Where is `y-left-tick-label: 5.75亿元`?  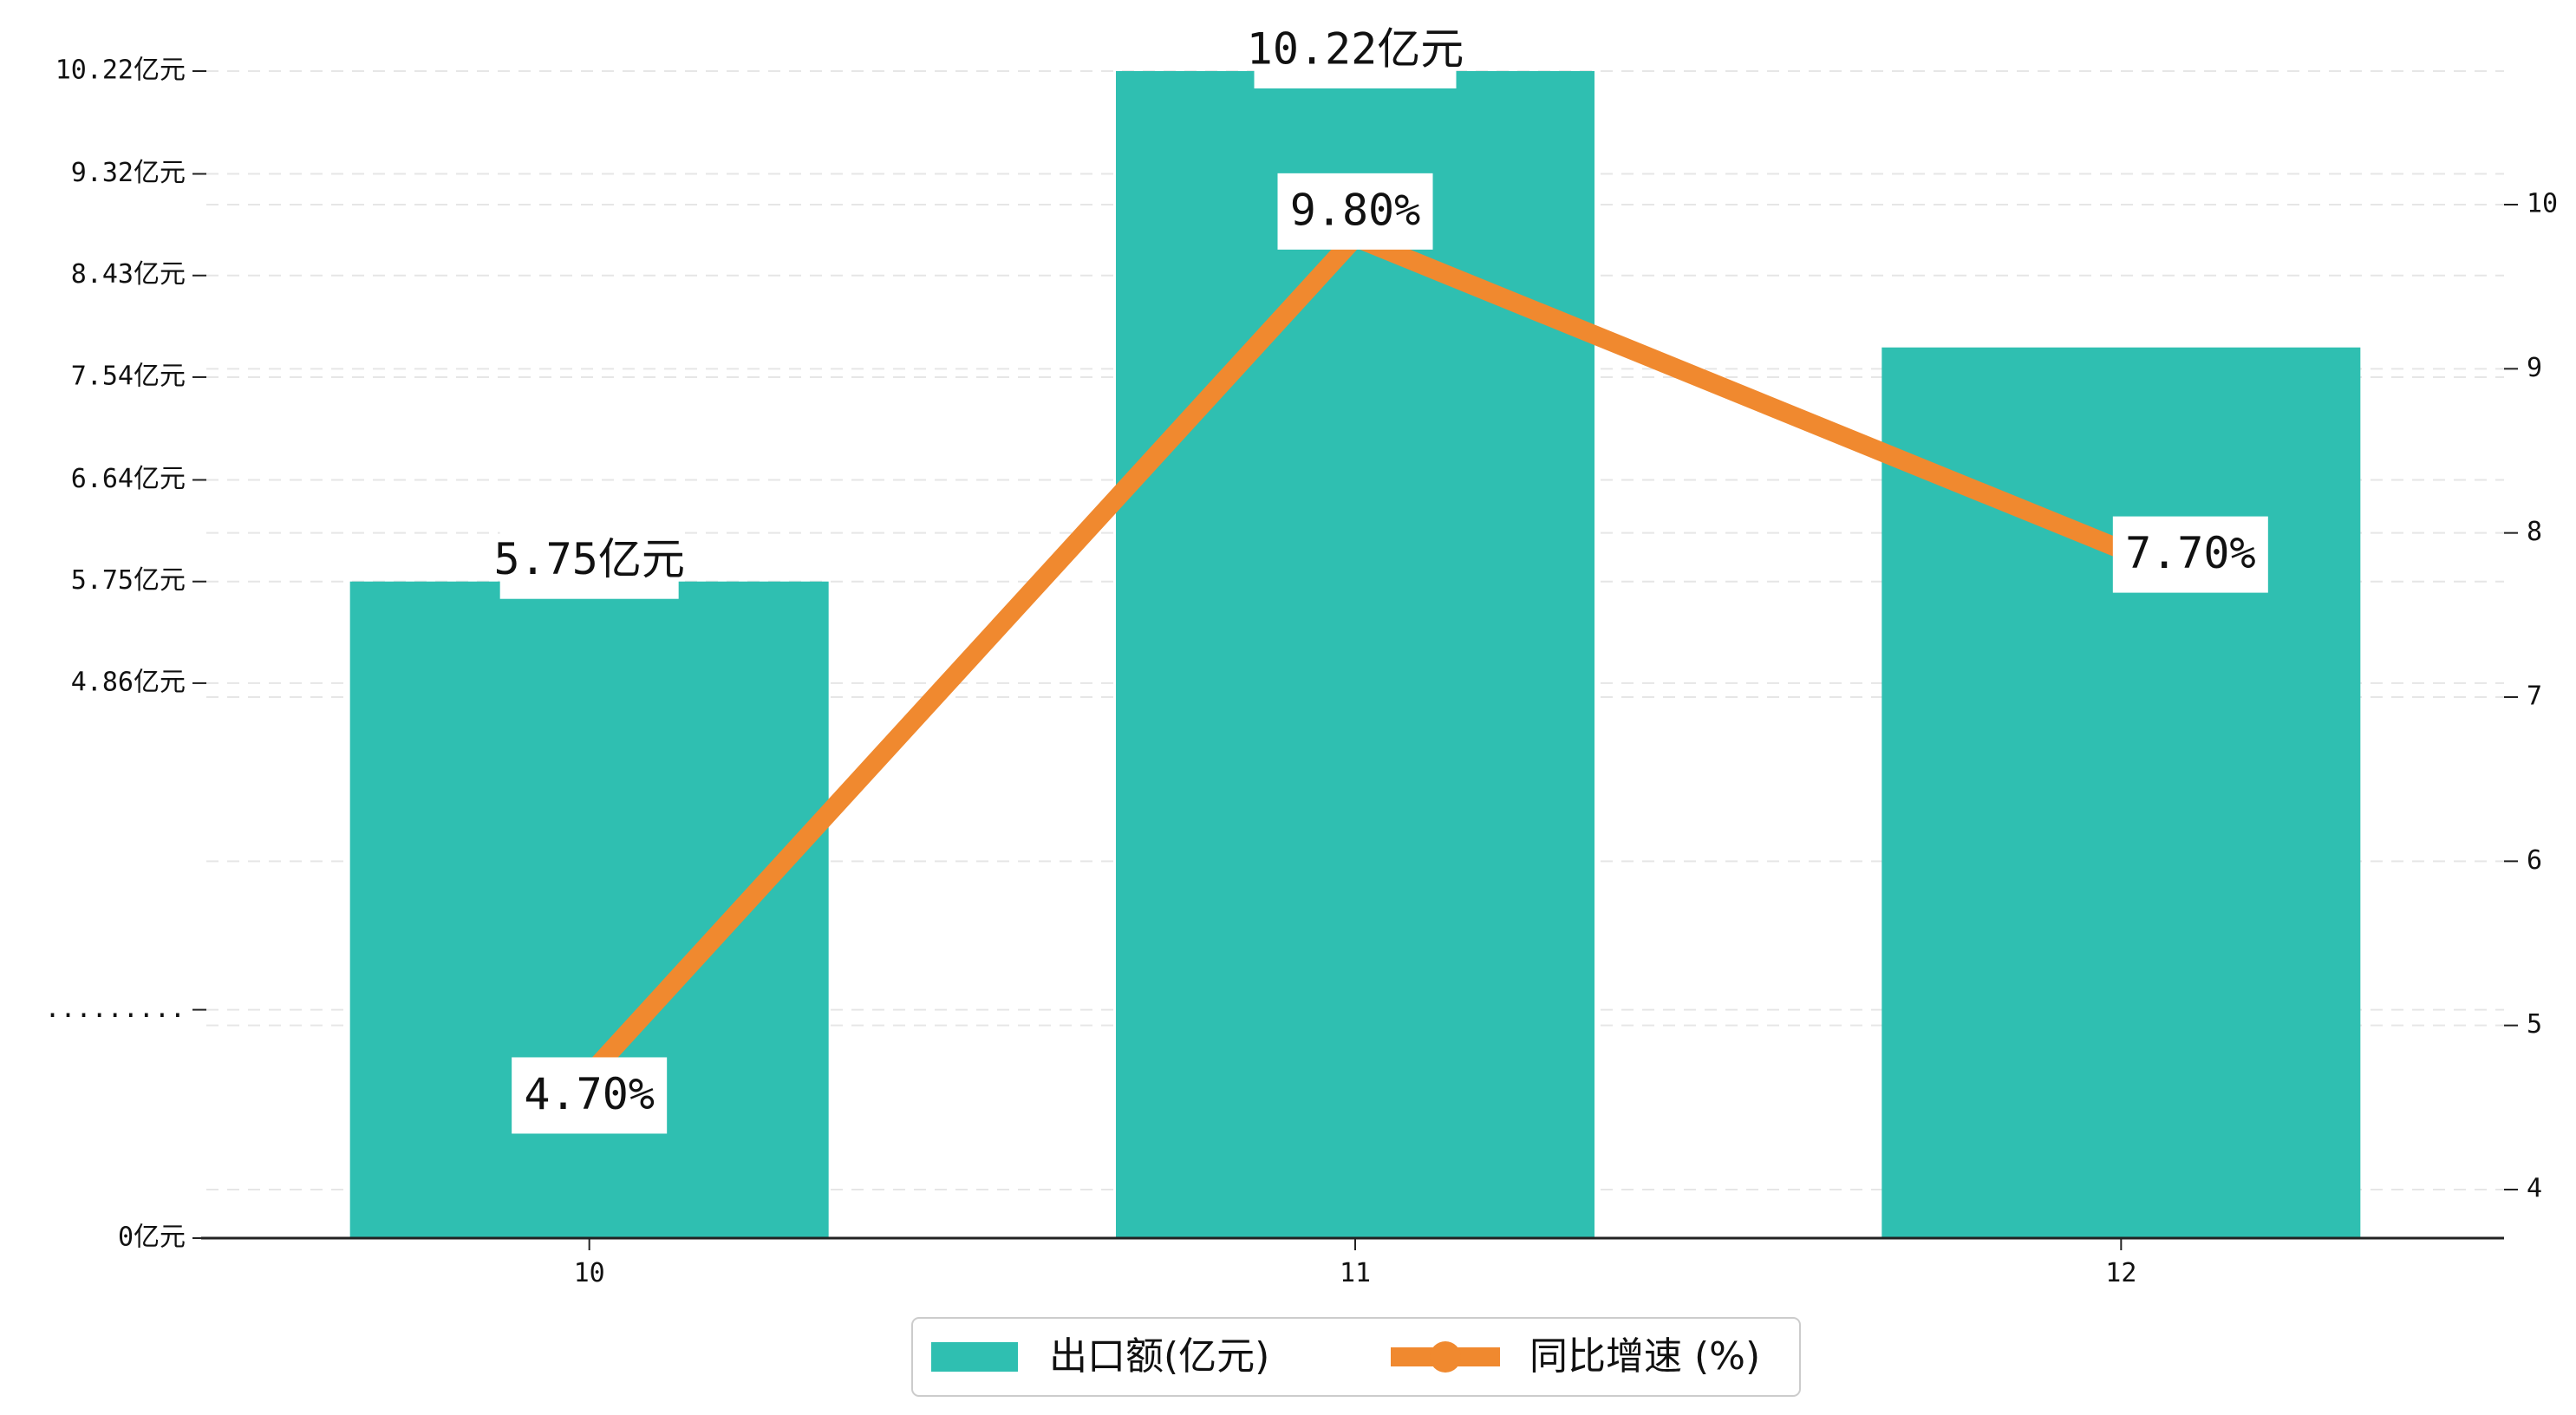
y-left-tick-label: 5.75亿元 is located at coordinates (128, 580).